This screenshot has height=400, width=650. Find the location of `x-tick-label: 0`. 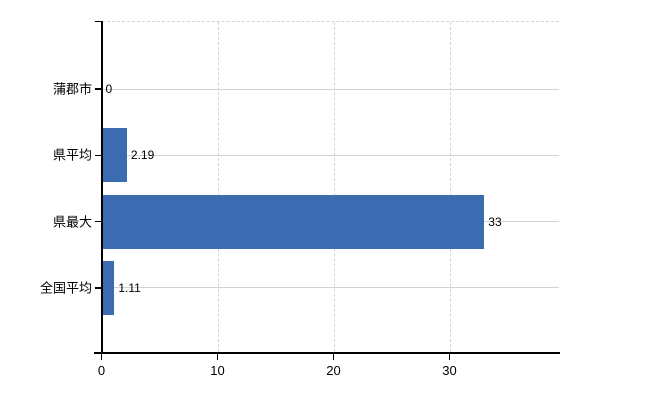

x-tick-label: 0 is located at coordinates (101, 370).